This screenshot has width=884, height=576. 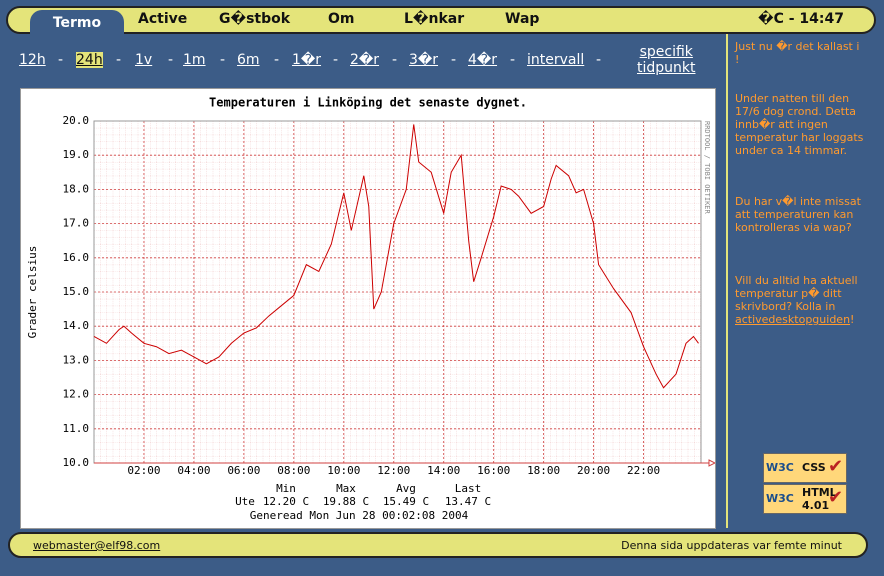 I want to click on x-tick-label: 16:00, so click(x=493, y=470).